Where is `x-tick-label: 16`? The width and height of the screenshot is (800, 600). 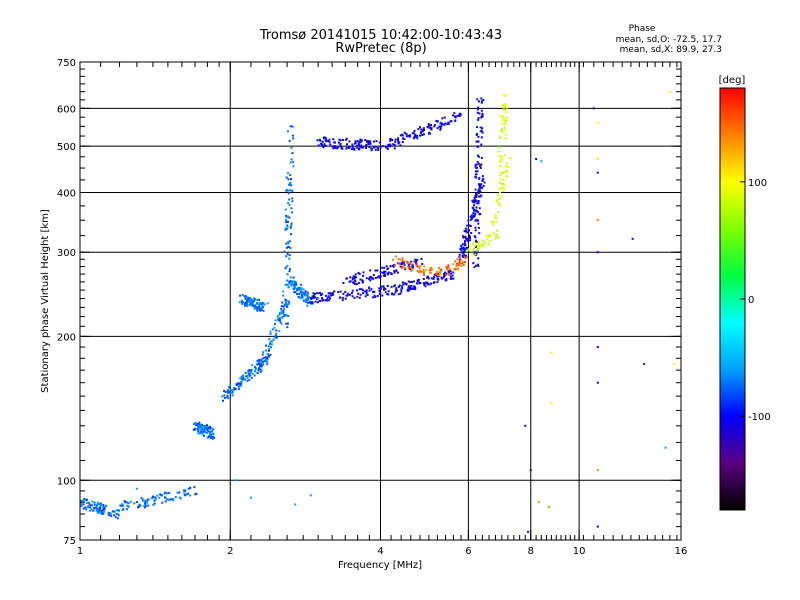
x-tick-label: 16 is located at coordinates (681, 551).